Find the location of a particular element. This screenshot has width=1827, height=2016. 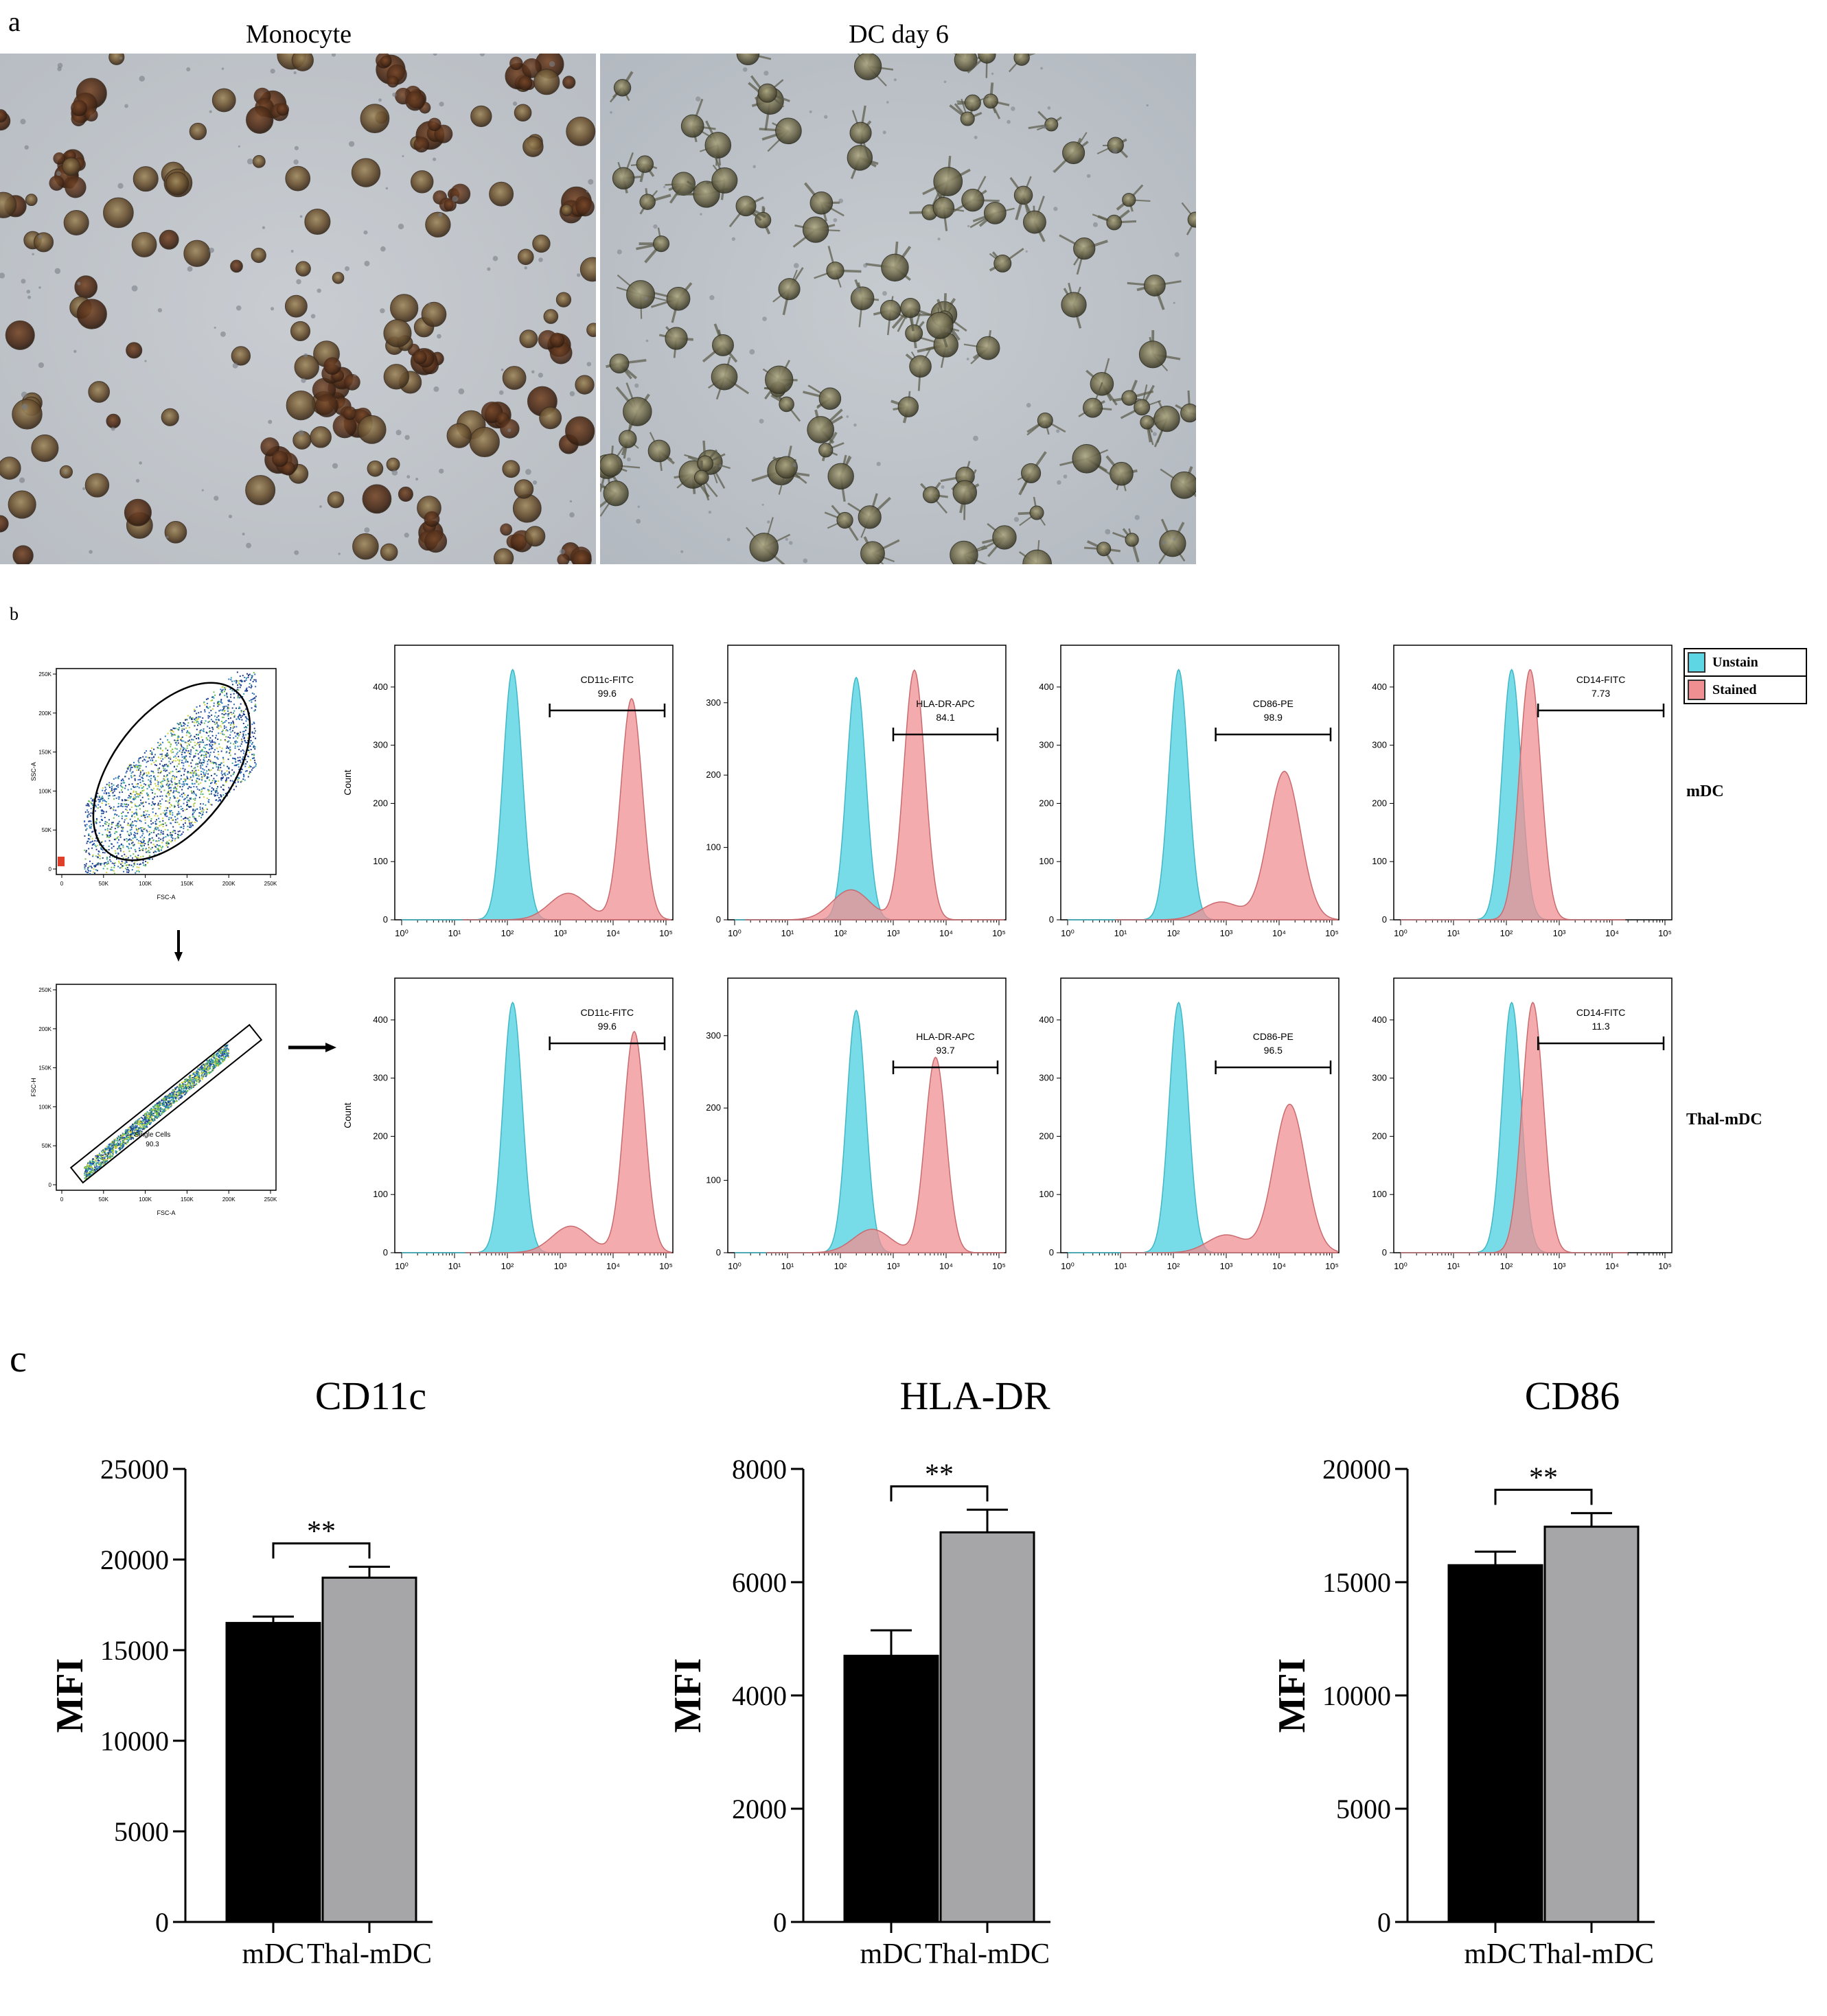

dendritic-cell is located at coordinates (637, 412).